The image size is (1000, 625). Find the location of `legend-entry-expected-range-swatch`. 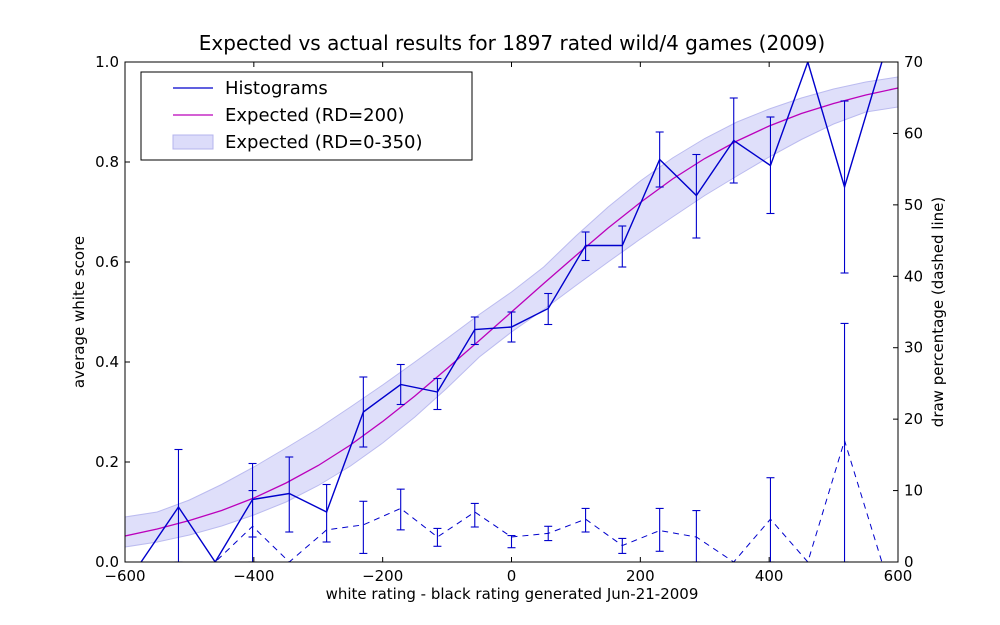

legend-entry-expected-range-swatch is located at coordinates (193, 142).